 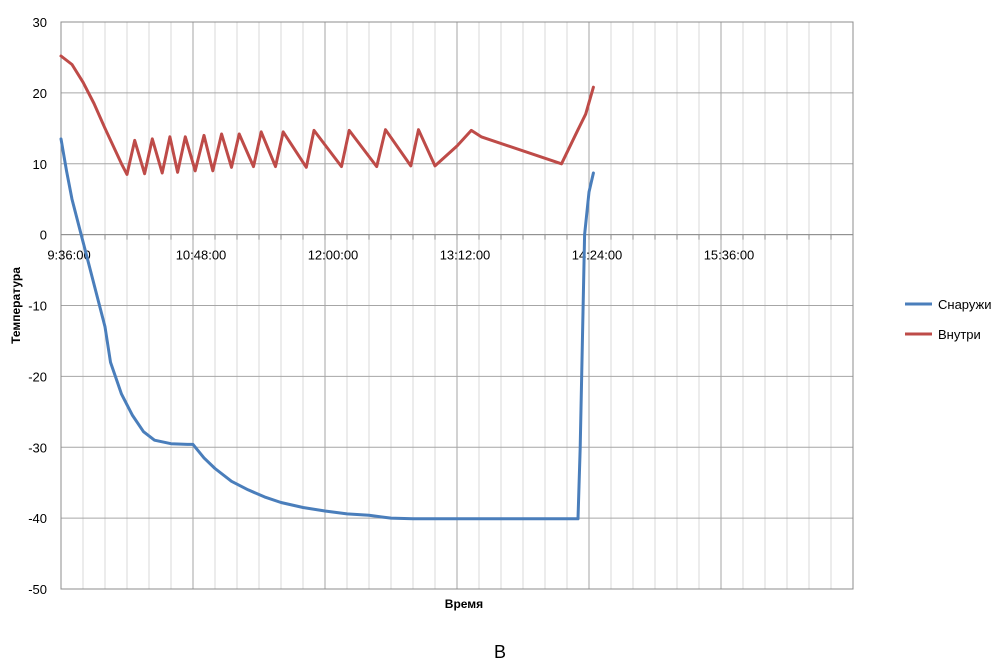 What do you see at coordinates (729, 255) in the screenshot?
I see `x-tick-label: 15:36:00` at bounding box center [729, 255].